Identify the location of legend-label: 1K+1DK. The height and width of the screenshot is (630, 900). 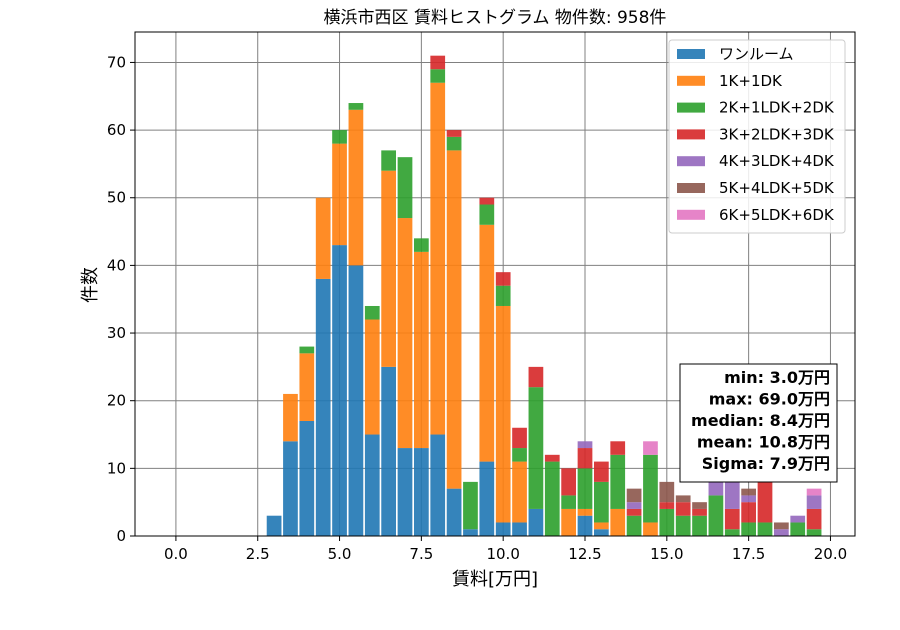
(751, 81).